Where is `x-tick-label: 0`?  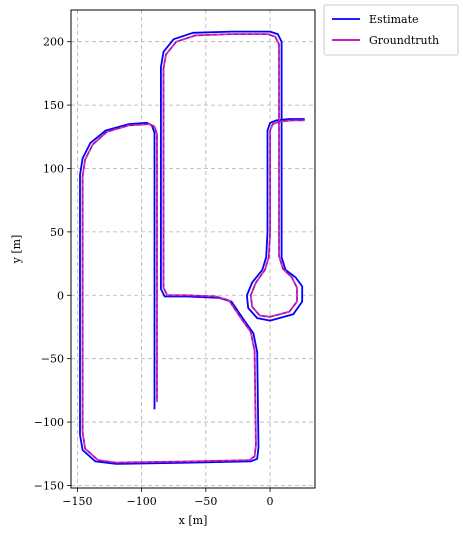 x-tick-label: 0 is located at coordinates (270, 501).